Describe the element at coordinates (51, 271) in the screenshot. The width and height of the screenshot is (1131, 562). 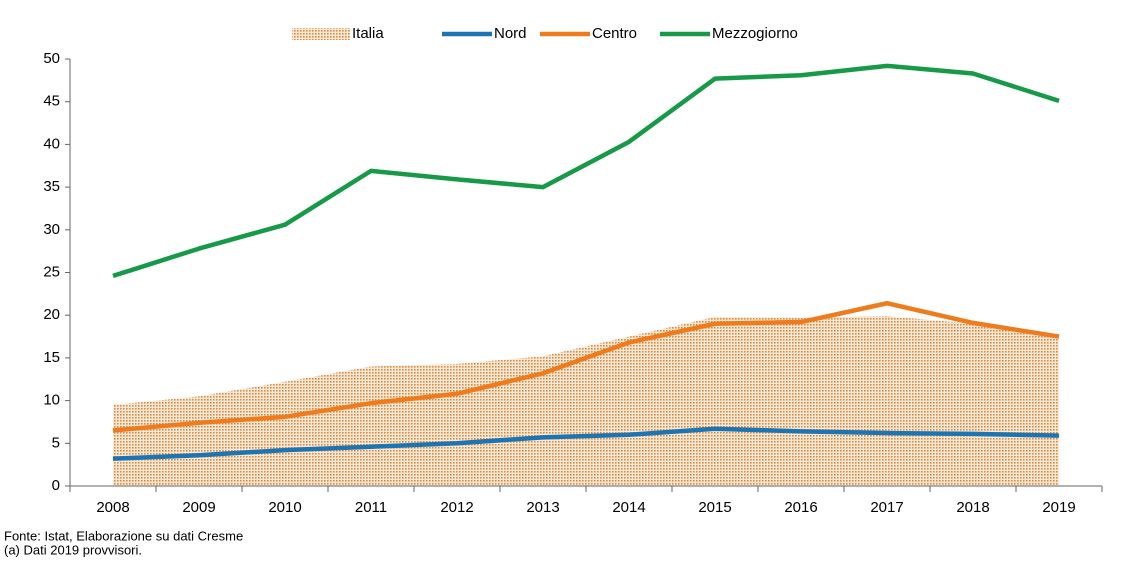
I see `y-tick-label: 25` at that location.